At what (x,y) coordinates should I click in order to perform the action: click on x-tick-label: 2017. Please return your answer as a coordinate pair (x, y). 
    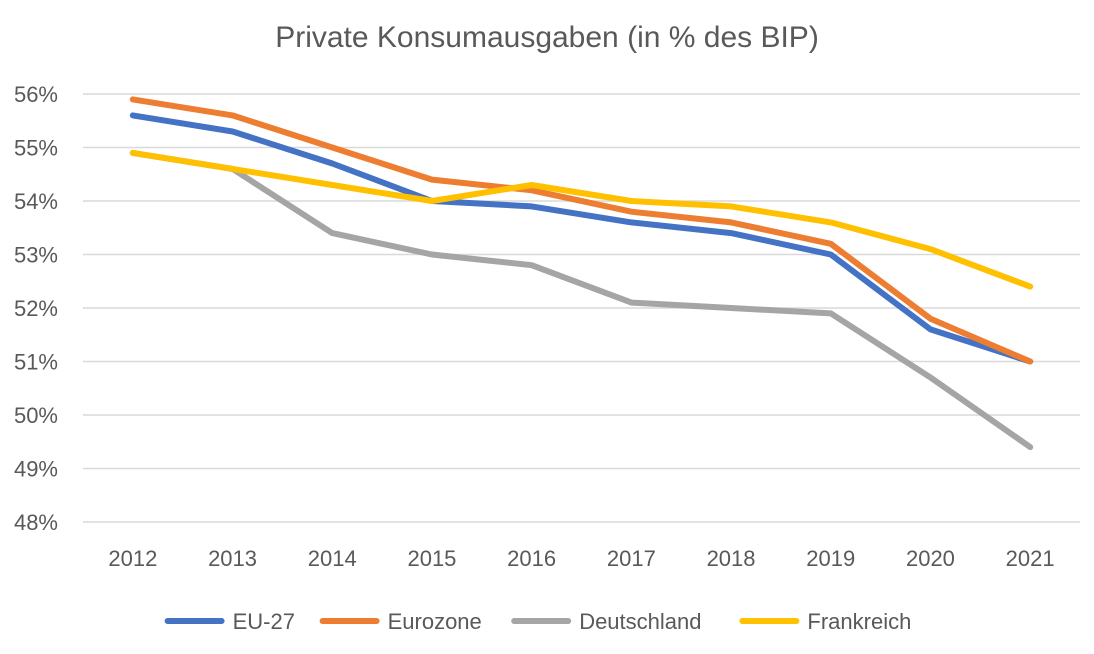
    Looking at the image, I should click on (631, 558).